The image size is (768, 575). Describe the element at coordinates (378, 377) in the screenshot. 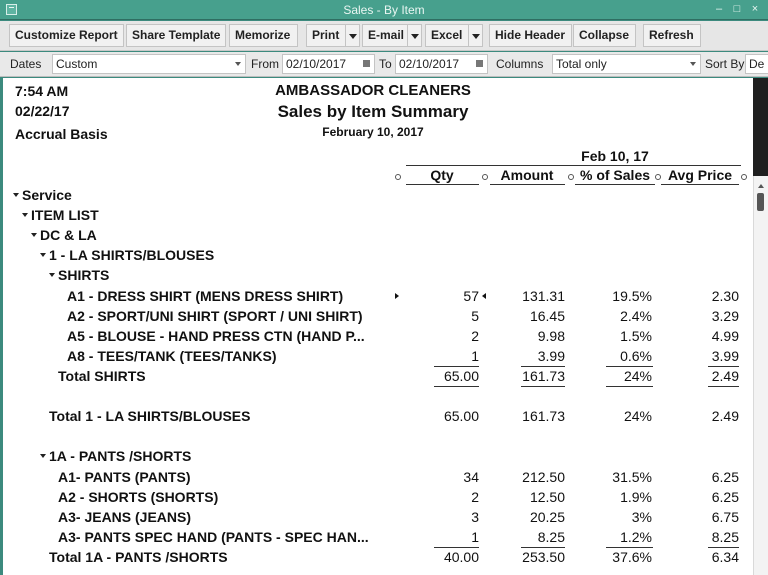

I see `report-row: Total SHIRTS 65.00 161.73 24% 2.49` at that location.